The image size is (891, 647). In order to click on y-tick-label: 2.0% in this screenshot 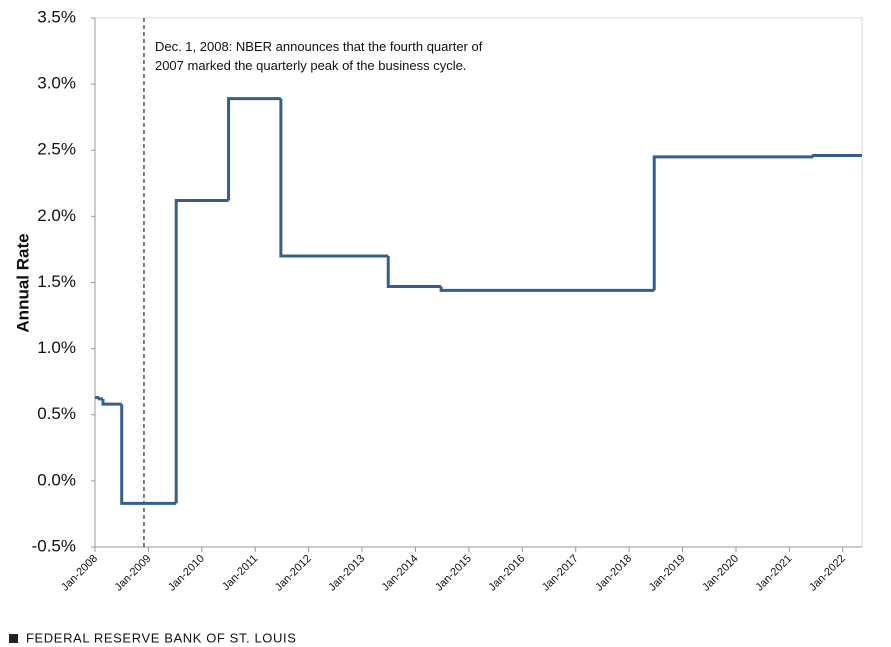, I will do `click(56, 215)`.